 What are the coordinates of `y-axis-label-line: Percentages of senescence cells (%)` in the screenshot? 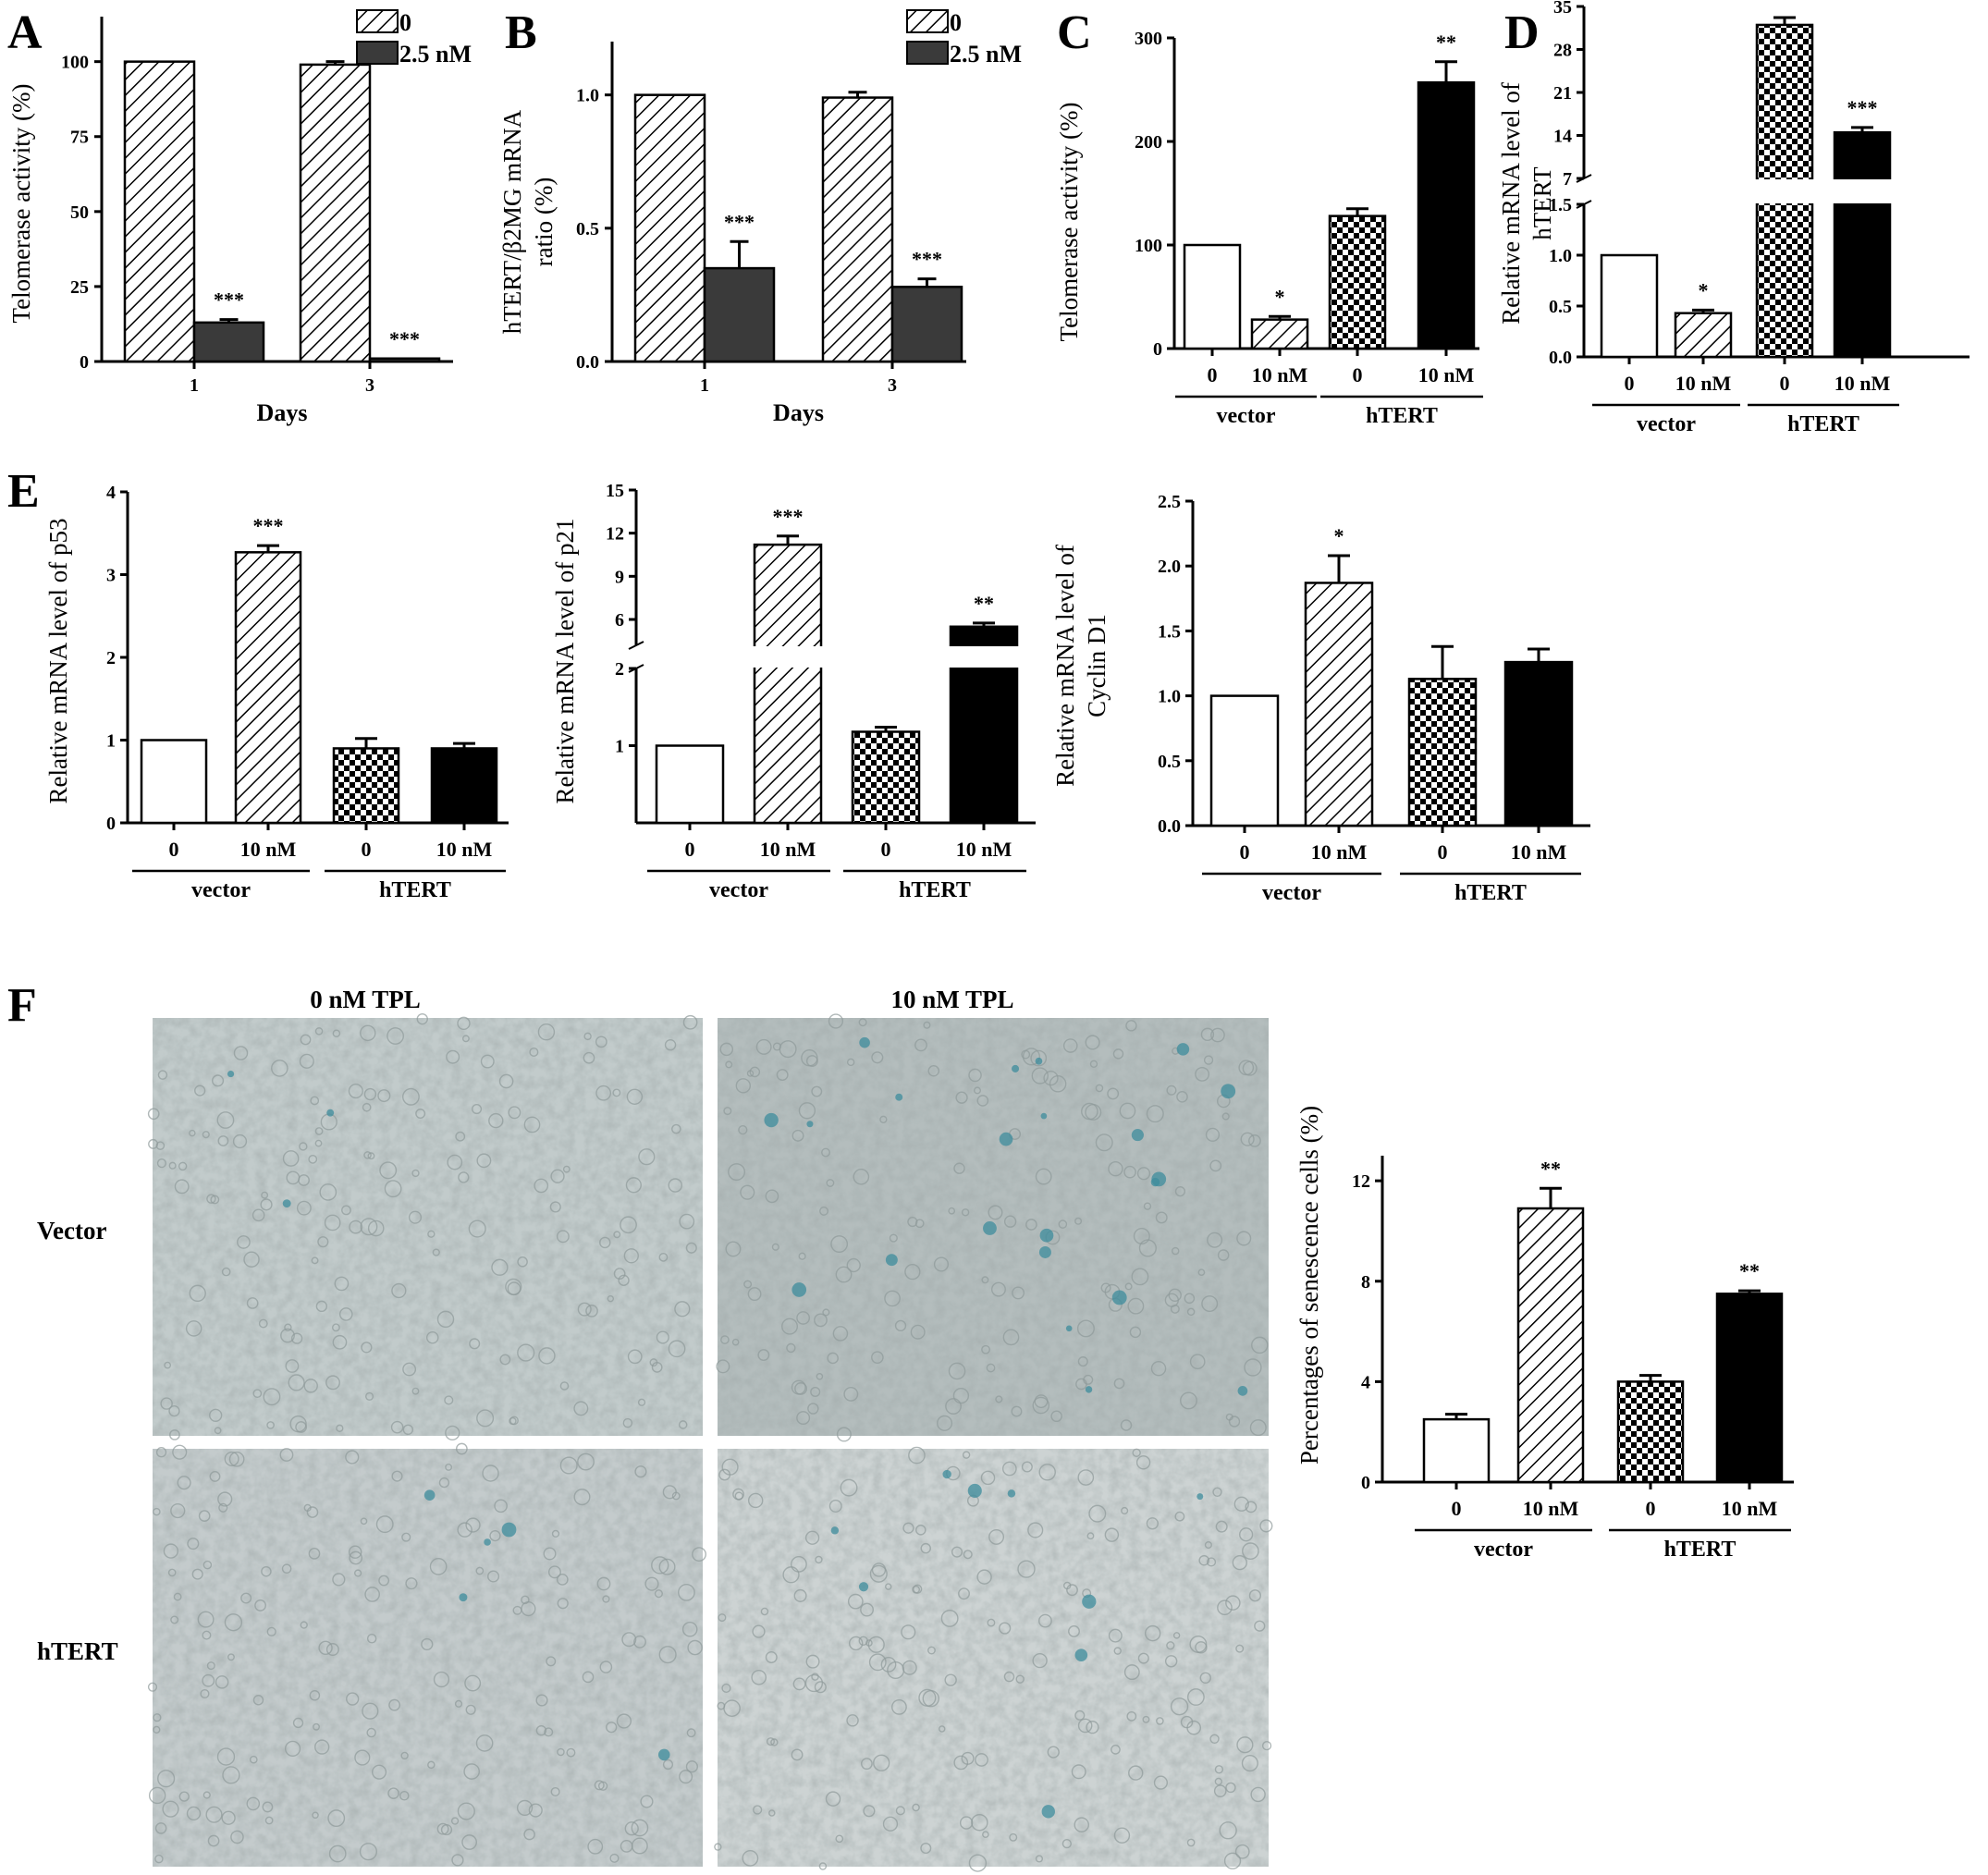 It's located at (1309, 1285).